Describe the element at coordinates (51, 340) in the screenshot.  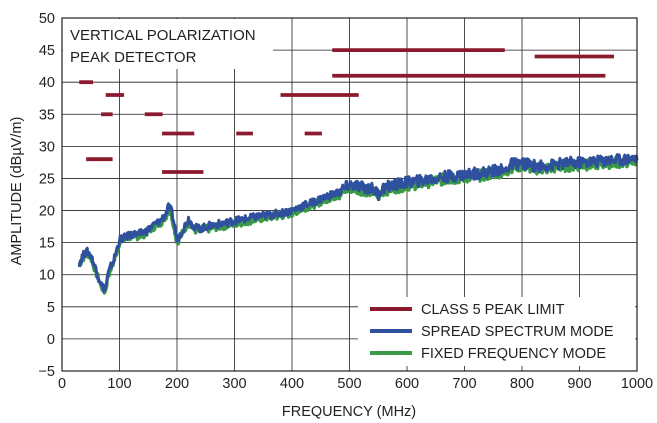
I see `y-tick-label: 0` at that location.